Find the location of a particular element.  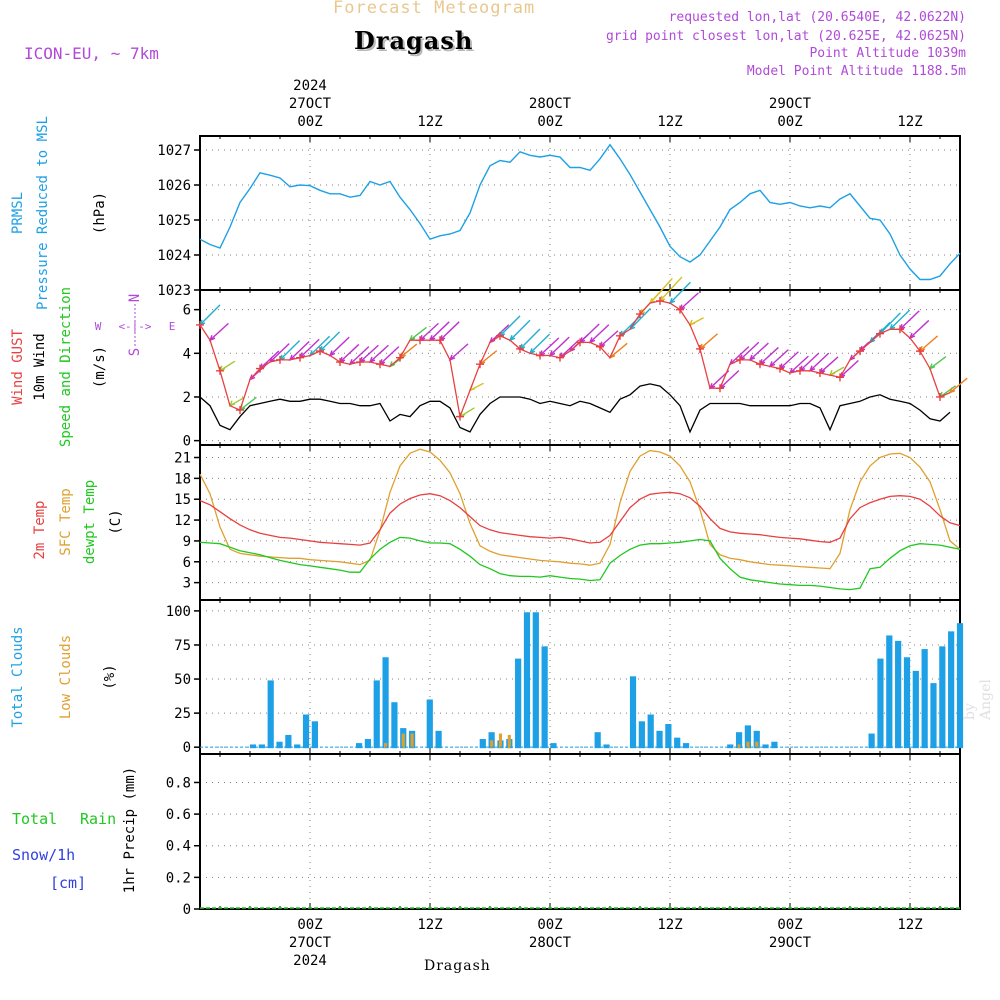

y-tick-label: 0.2 is located at coordinates (178, 878).